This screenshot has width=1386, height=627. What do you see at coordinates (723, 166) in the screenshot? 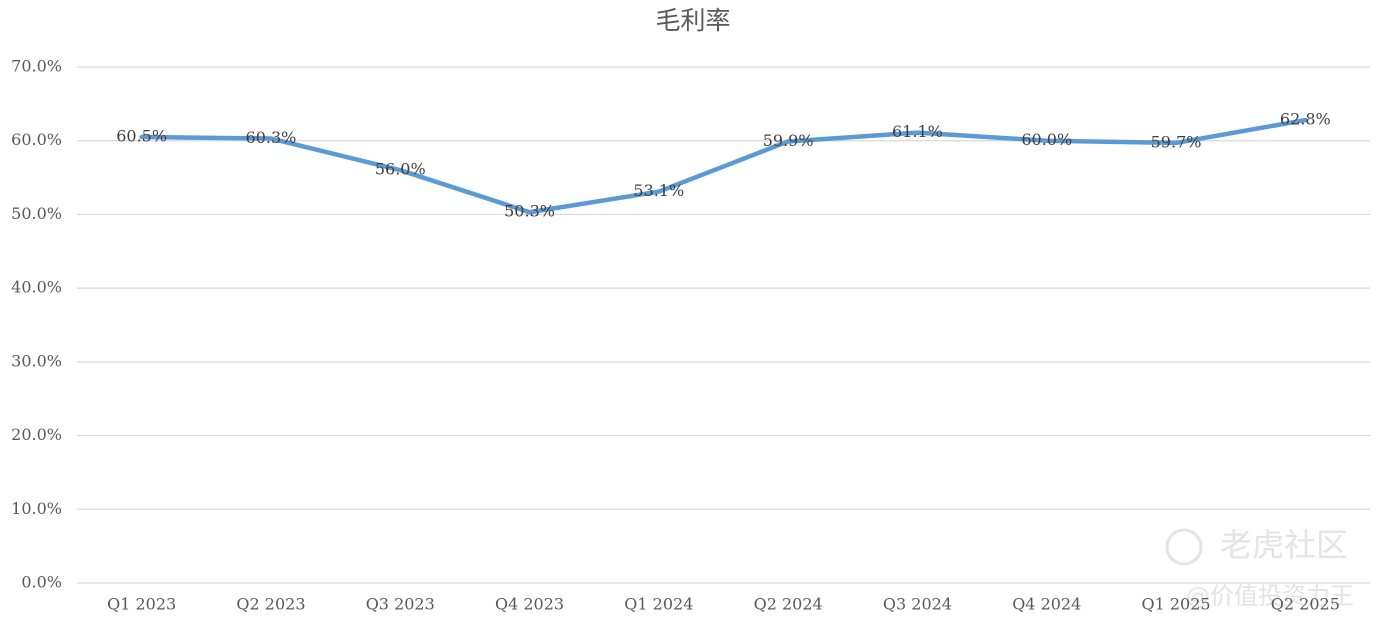
I see `series-line` at bounding box center [723, 166].